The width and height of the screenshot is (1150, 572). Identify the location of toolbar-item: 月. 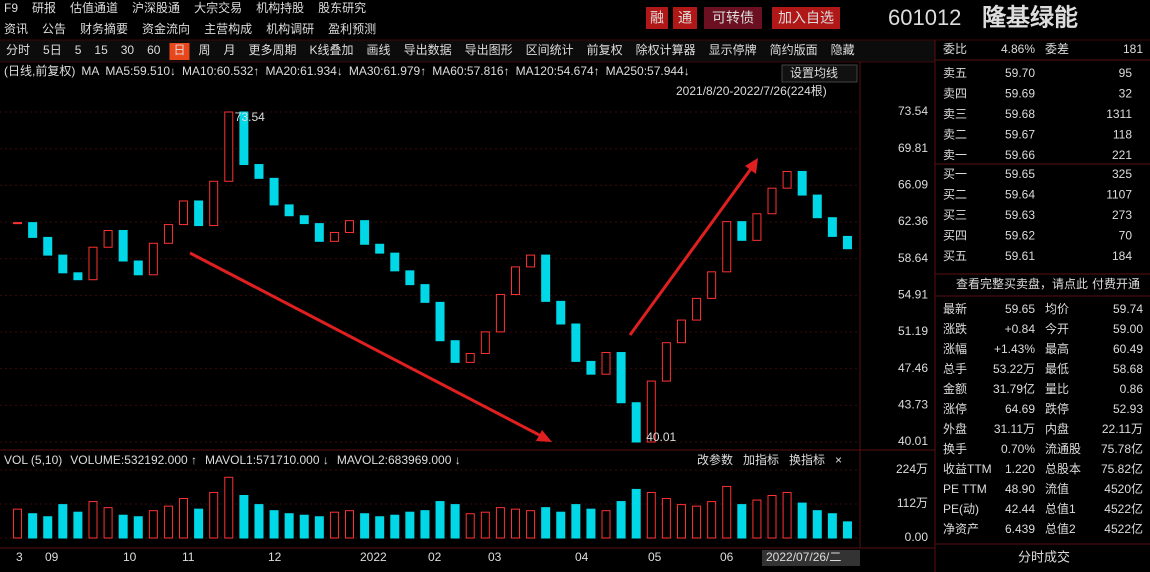
(230, 50).